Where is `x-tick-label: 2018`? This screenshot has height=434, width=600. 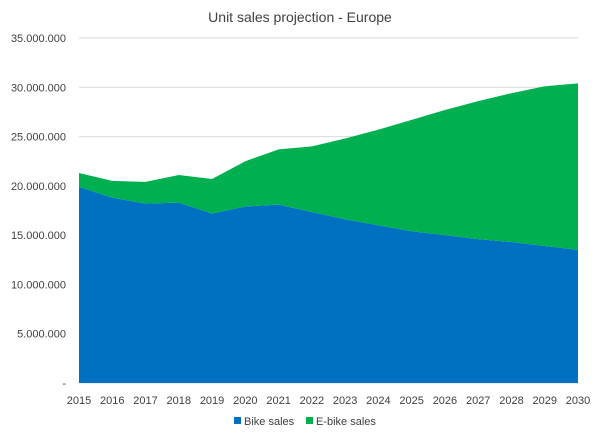 x-tick-label: 2018 is located at coordinates (179, 401).